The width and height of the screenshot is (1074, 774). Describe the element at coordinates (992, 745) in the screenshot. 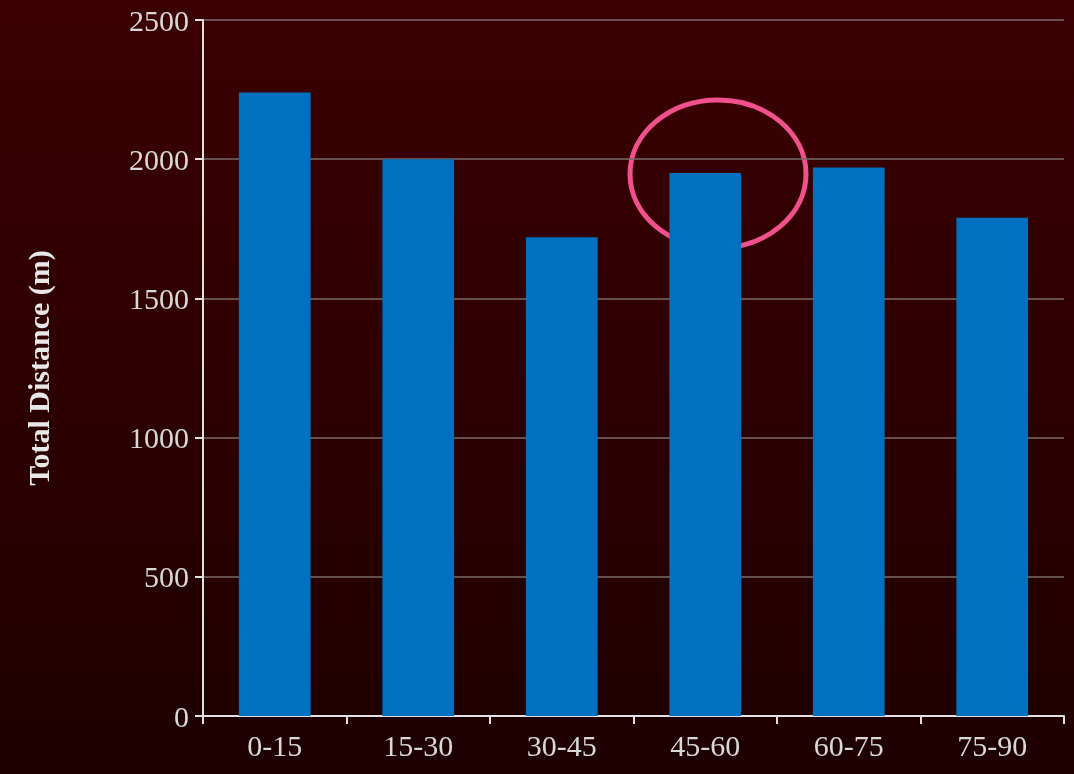

I see `x-tick-label: 75-90` at that location.